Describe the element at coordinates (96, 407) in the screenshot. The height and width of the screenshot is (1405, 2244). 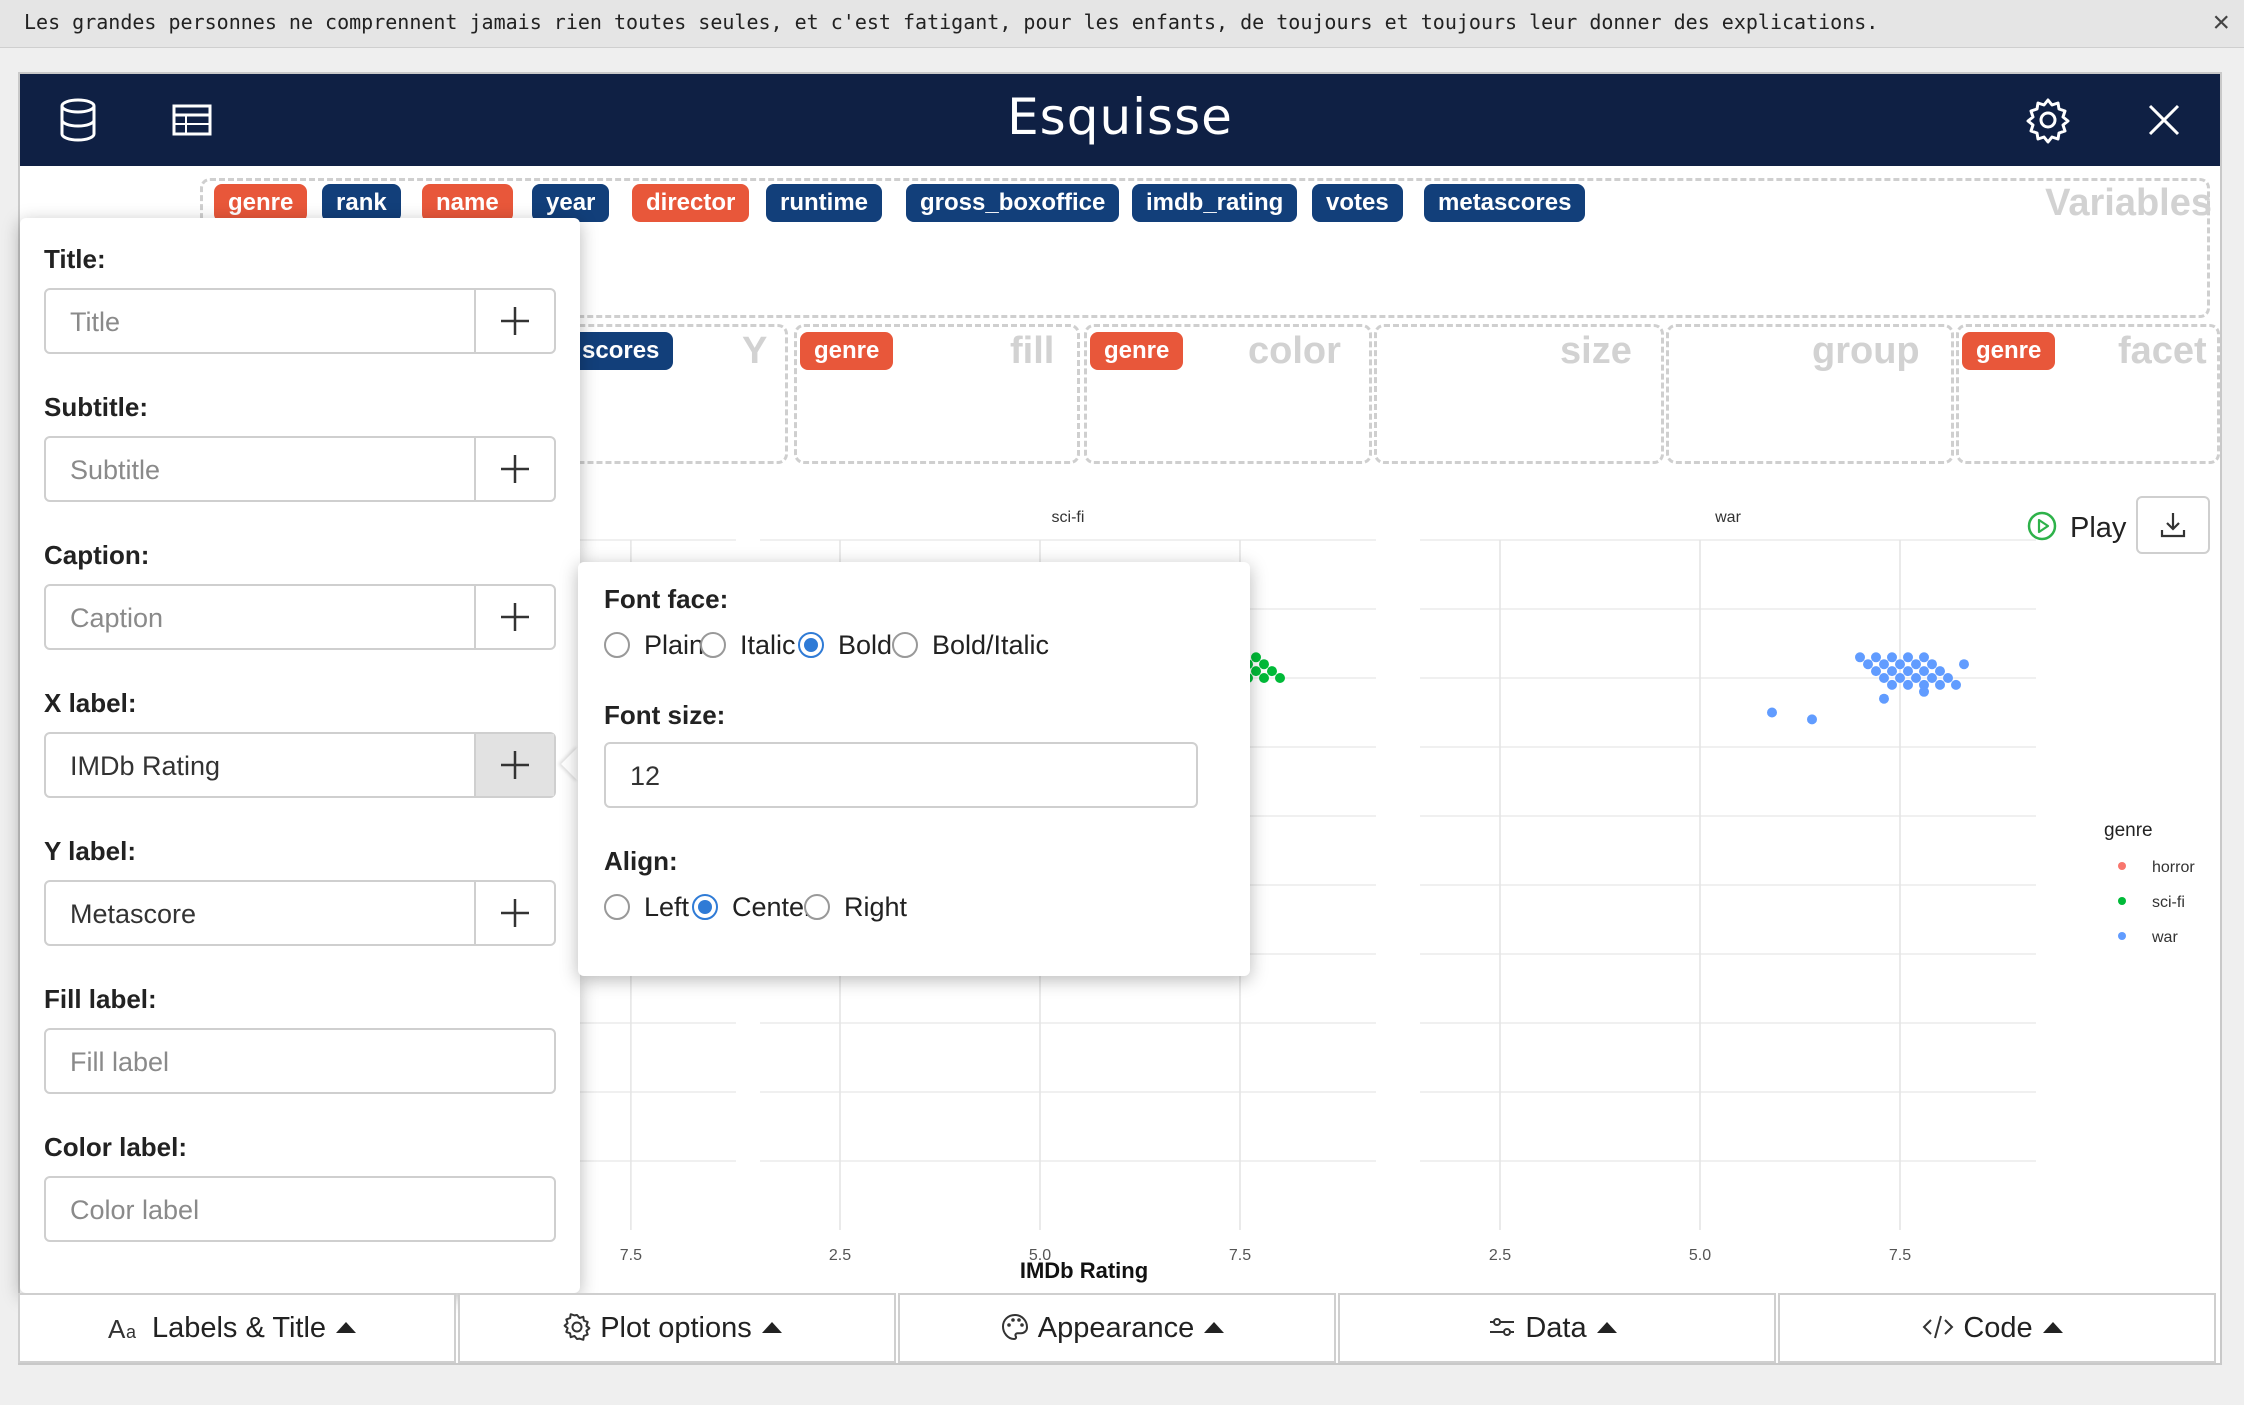
I see `subtitle-field-label: Subtitle:` at that location.